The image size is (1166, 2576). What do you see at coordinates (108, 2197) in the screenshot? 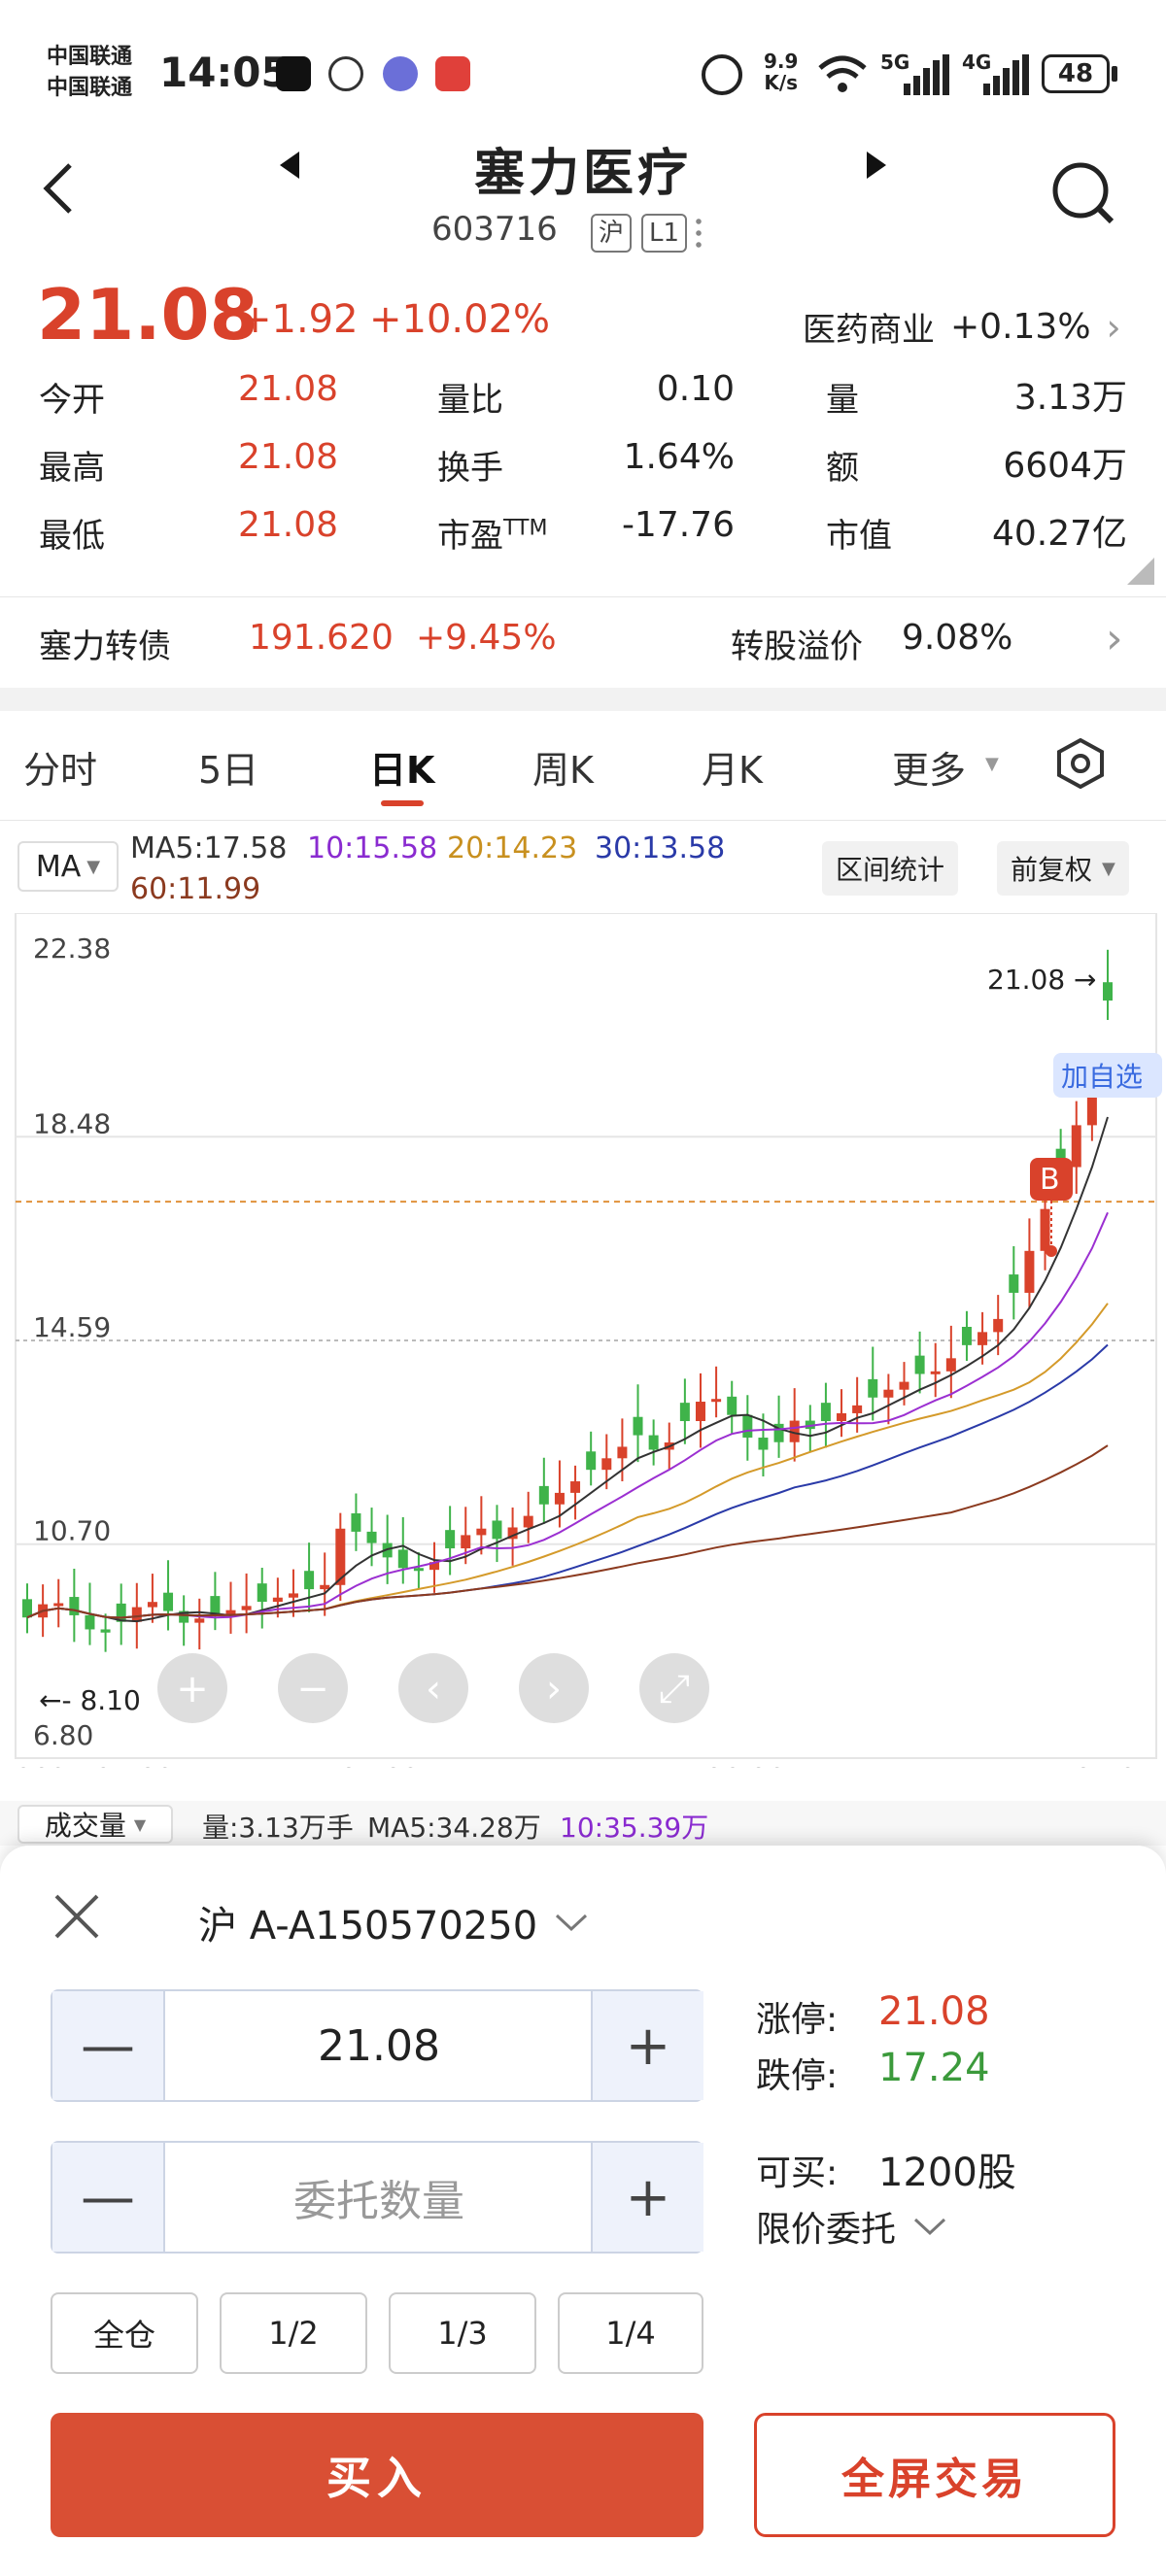
I see `qty-decrease-button: —` at bounding box center [108, 2197].